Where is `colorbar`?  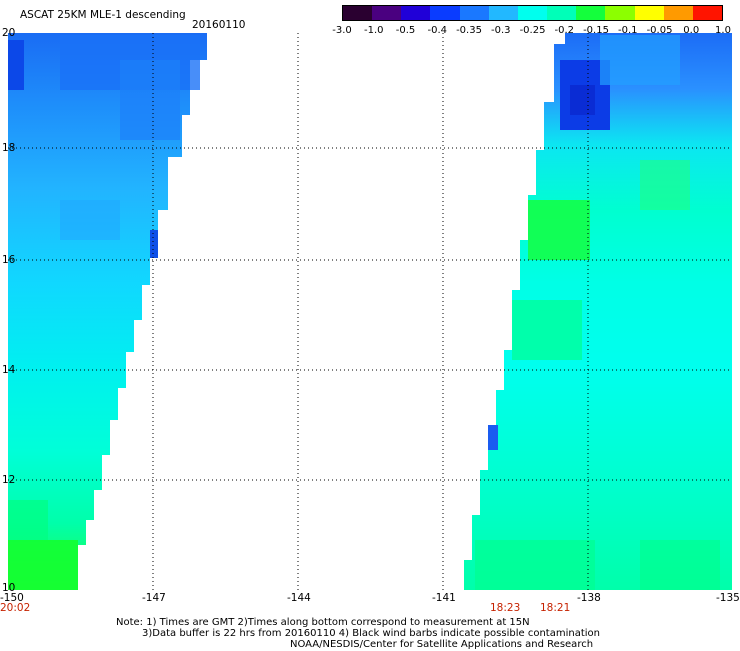
colorbar is located at coordinates (532, 13).